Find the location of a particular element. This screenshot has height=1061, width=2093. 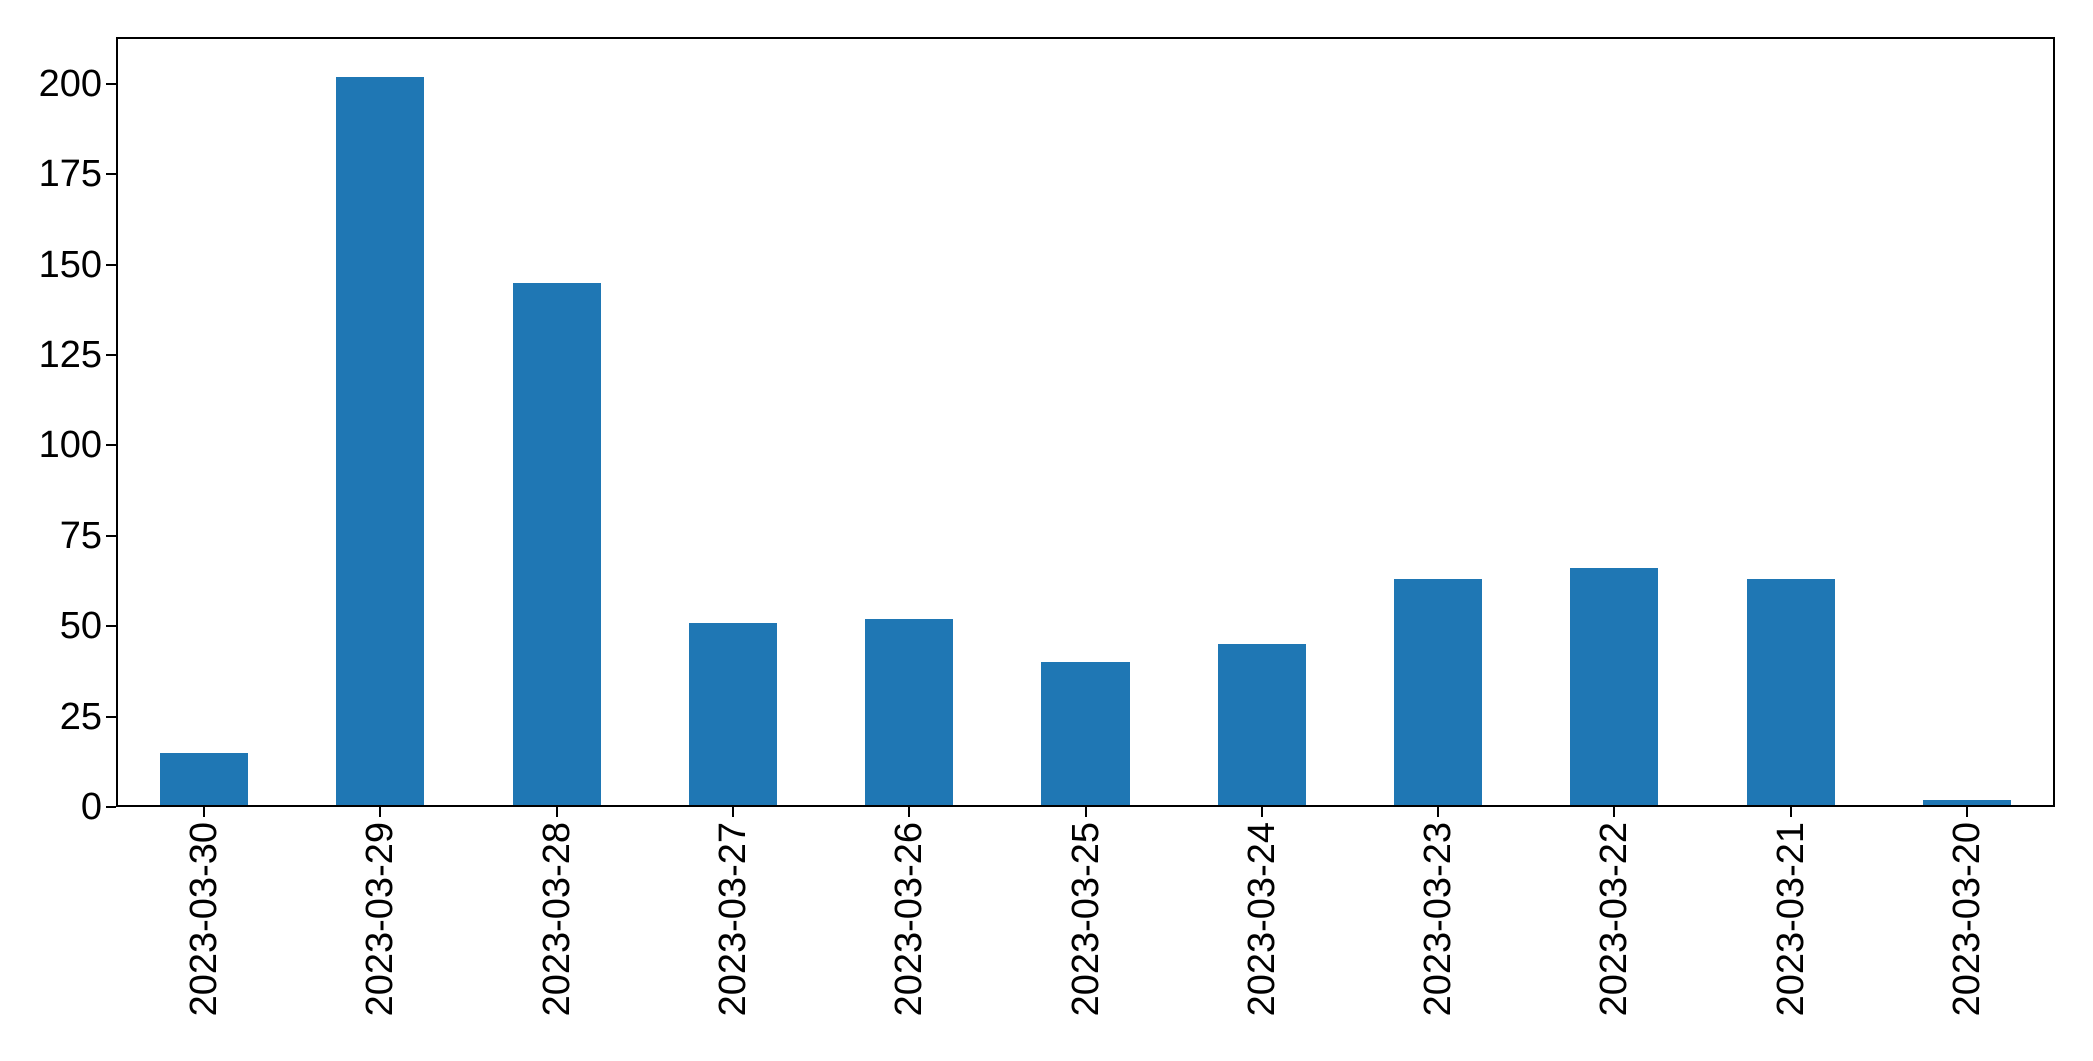

y-axis-tick-label: 125 is located at coordinates (70, 355).